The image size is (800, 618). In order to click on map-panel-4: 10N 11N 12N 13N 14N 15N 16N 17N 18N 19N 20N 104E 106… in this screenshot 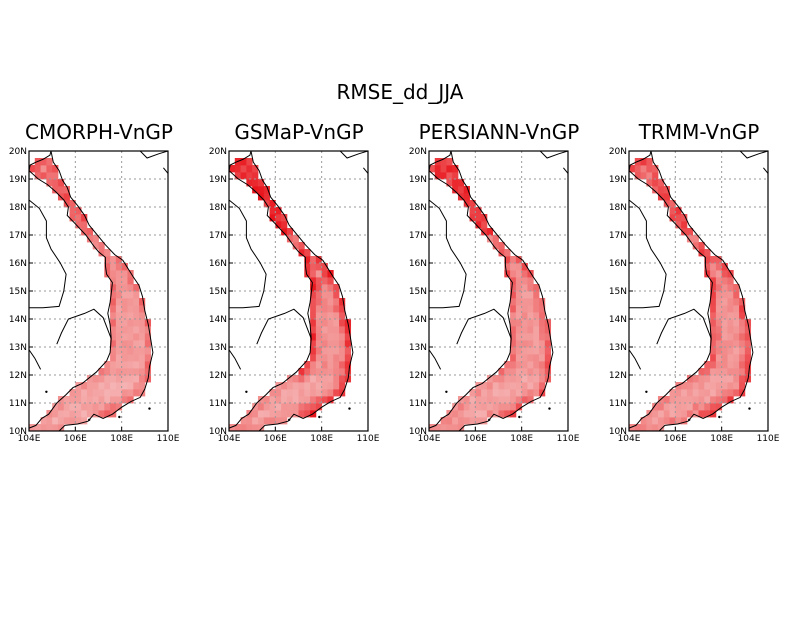, I will do `click(694, 295)`.